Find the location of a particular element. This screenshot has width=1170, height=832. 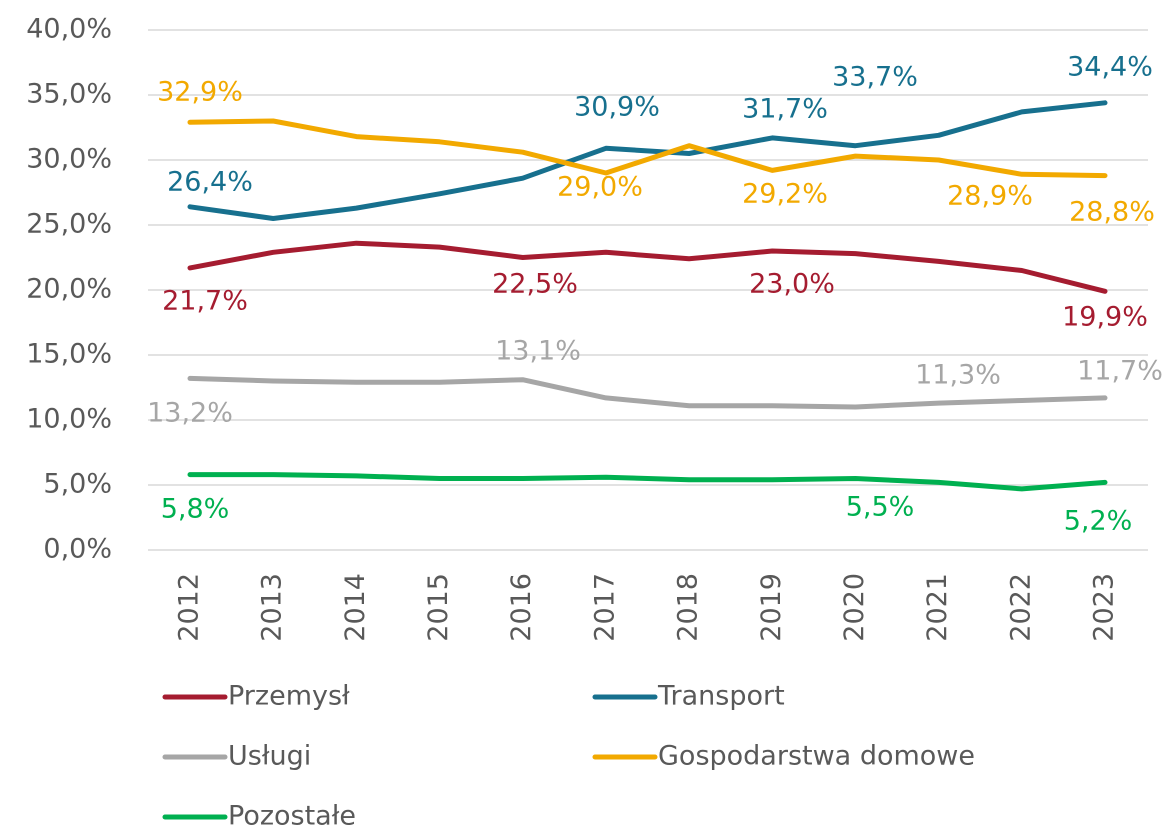

x-tick-label: 2016 is located at coordinates (521, 607).